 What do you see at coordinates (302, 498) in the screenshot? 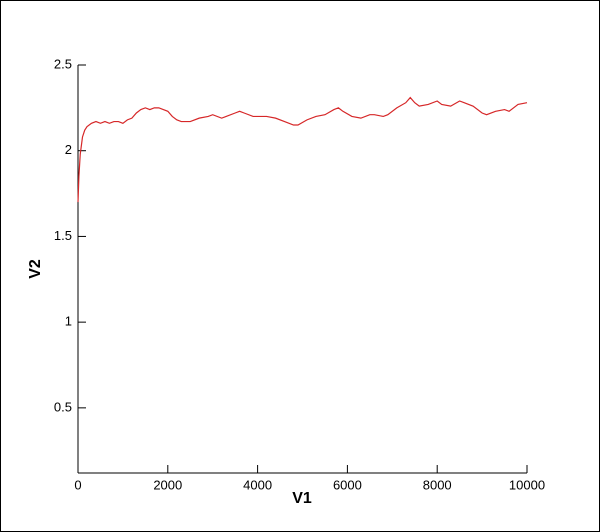
I see `x-axis-title: V1` at bounding box center [302, 498].